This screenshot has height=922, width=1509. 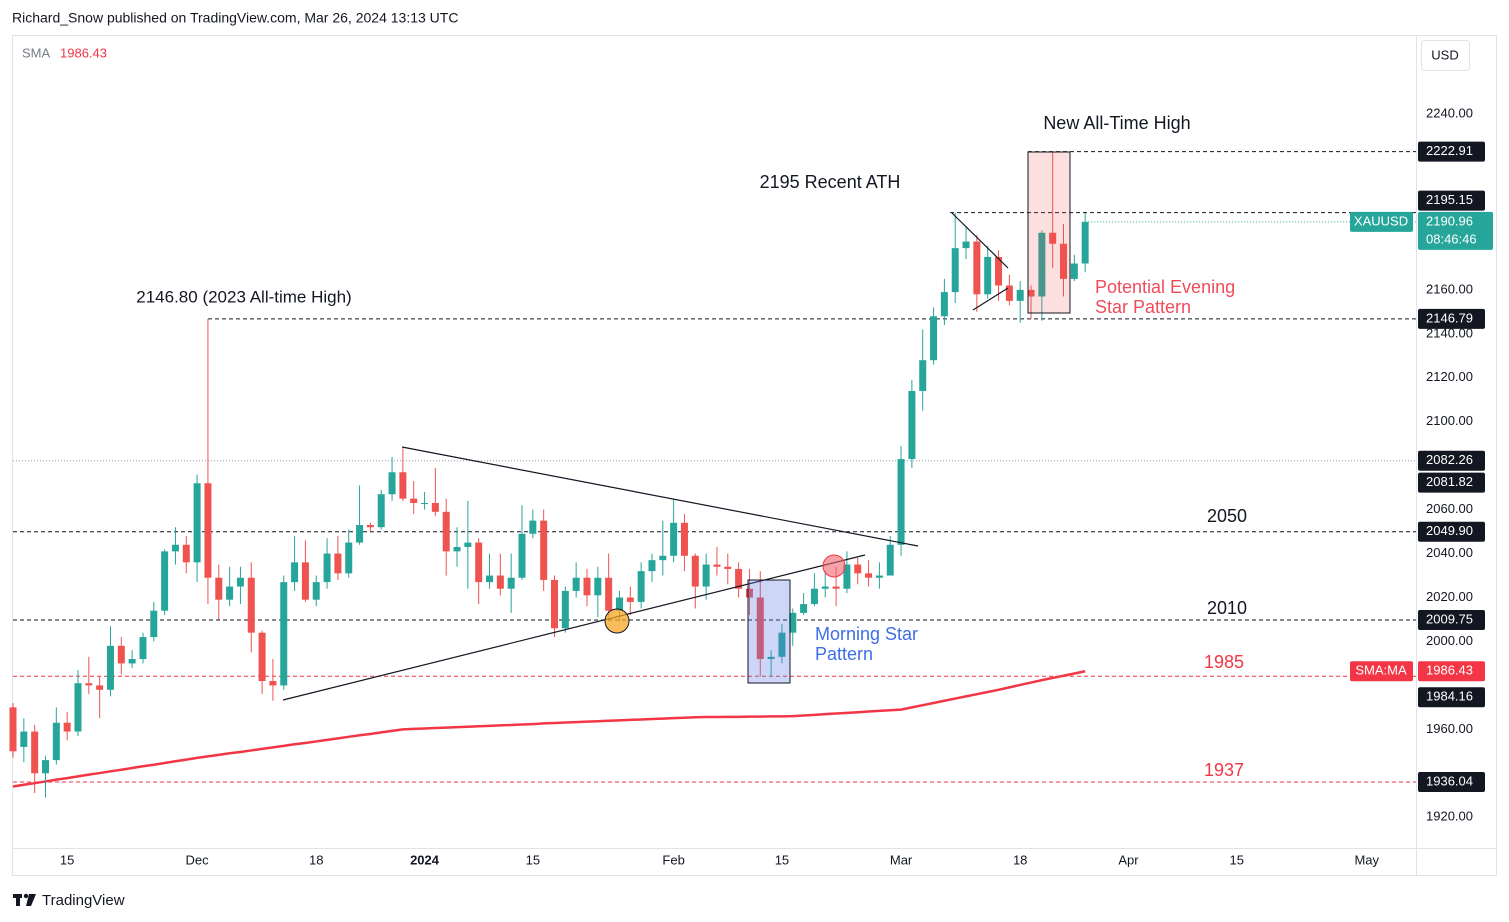 I want to click on touch-circle, so click(x=617, y=621).